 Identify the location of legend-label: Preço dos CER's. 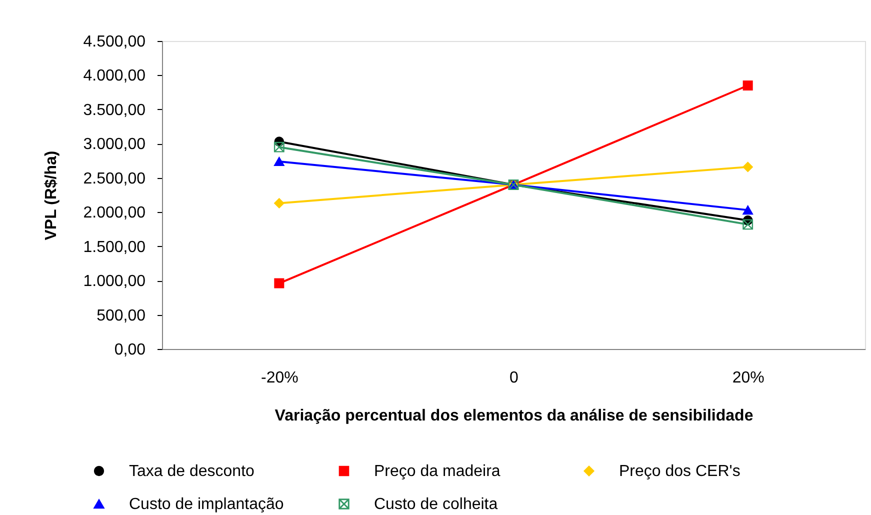
(679, 471).